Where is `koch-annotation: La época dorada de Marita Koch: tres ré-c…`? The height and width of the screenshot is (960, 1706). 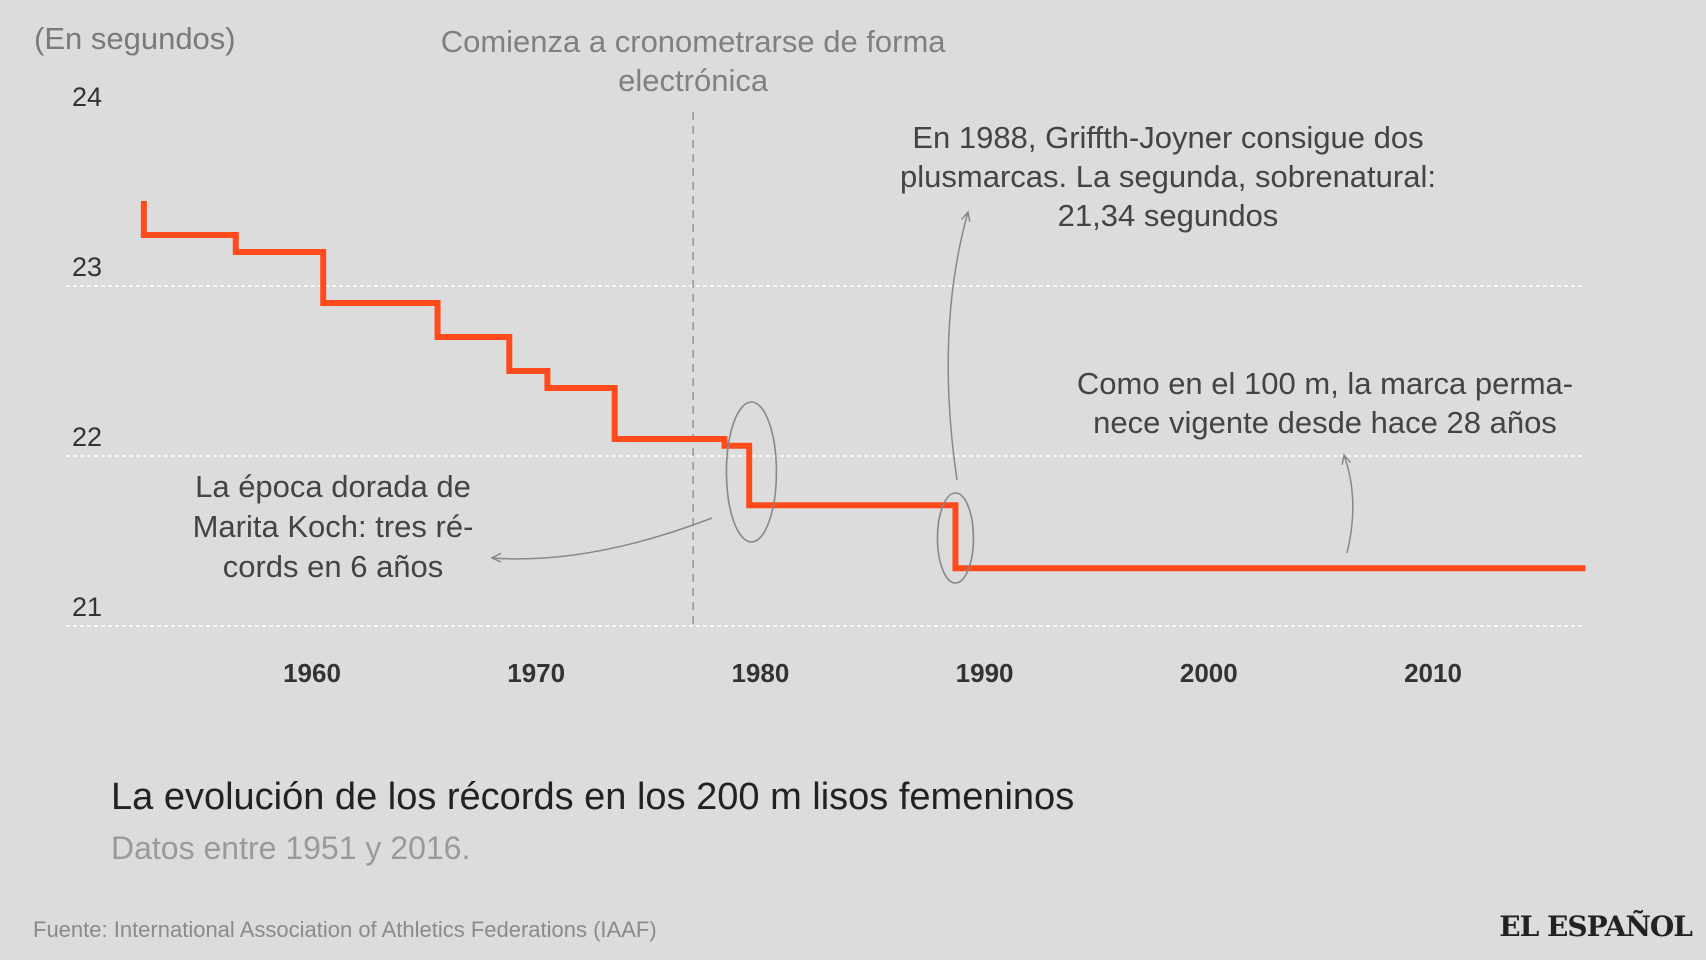 koch-annotation: La época dorada de Marita Koch: tres ré-c… is located at coordinates (333, 526).